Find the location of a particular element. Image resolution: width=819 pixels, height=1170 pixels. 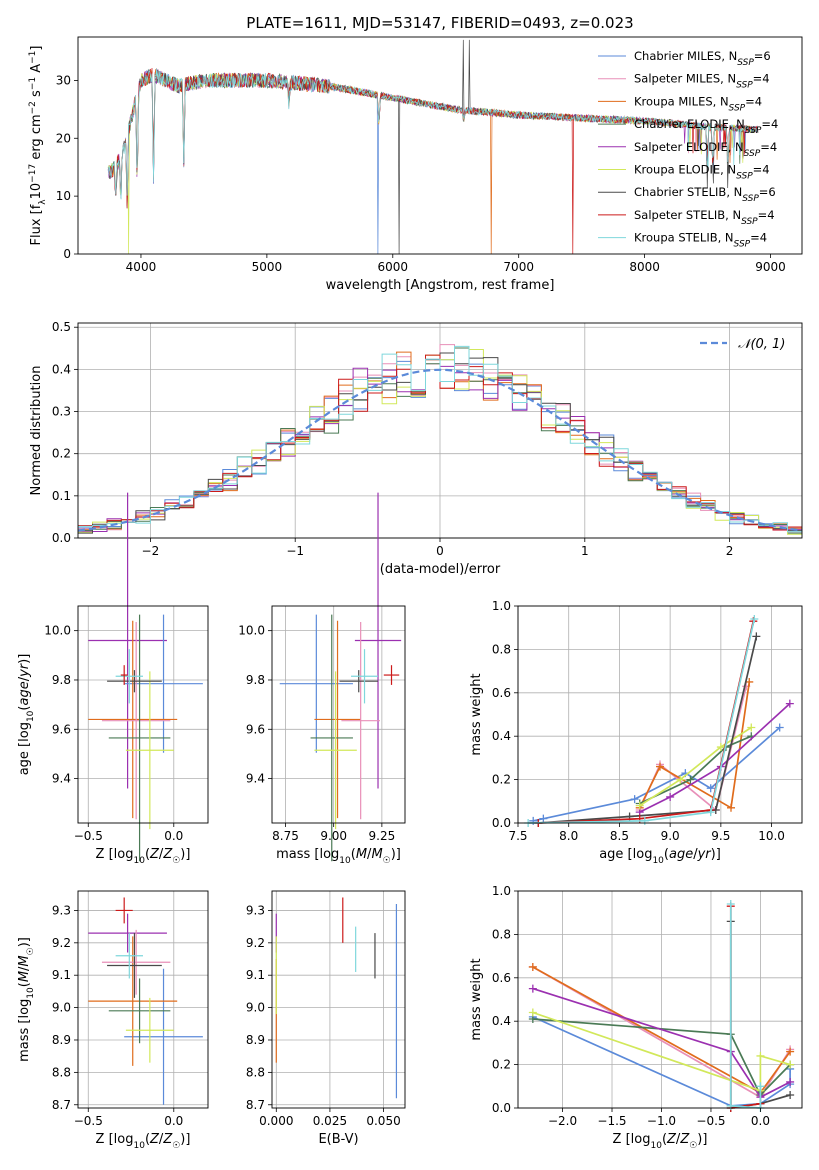

x-tick-label: −0.5 is located at coordinates (88, 1121).